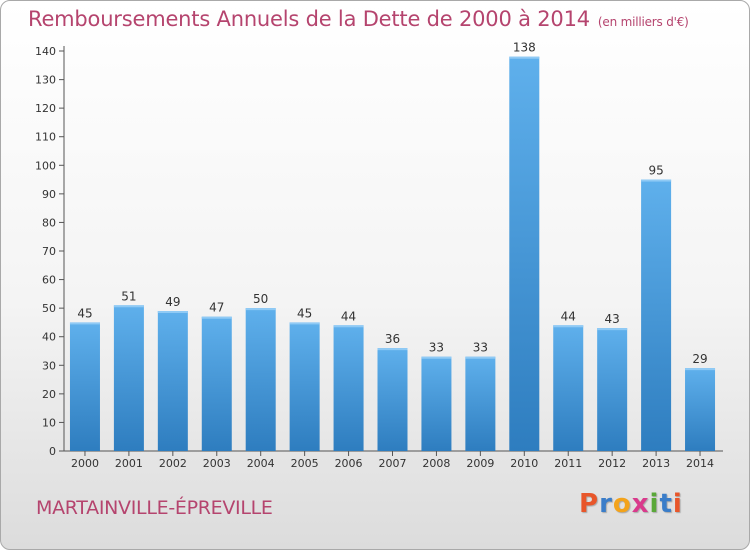 Image resolution: width=750 pixels, height=550 pixels. What do you see at coordinates (655, 171) in the screenshot?
I see `value-label-2013: 95` at bounding box center [655, 171].